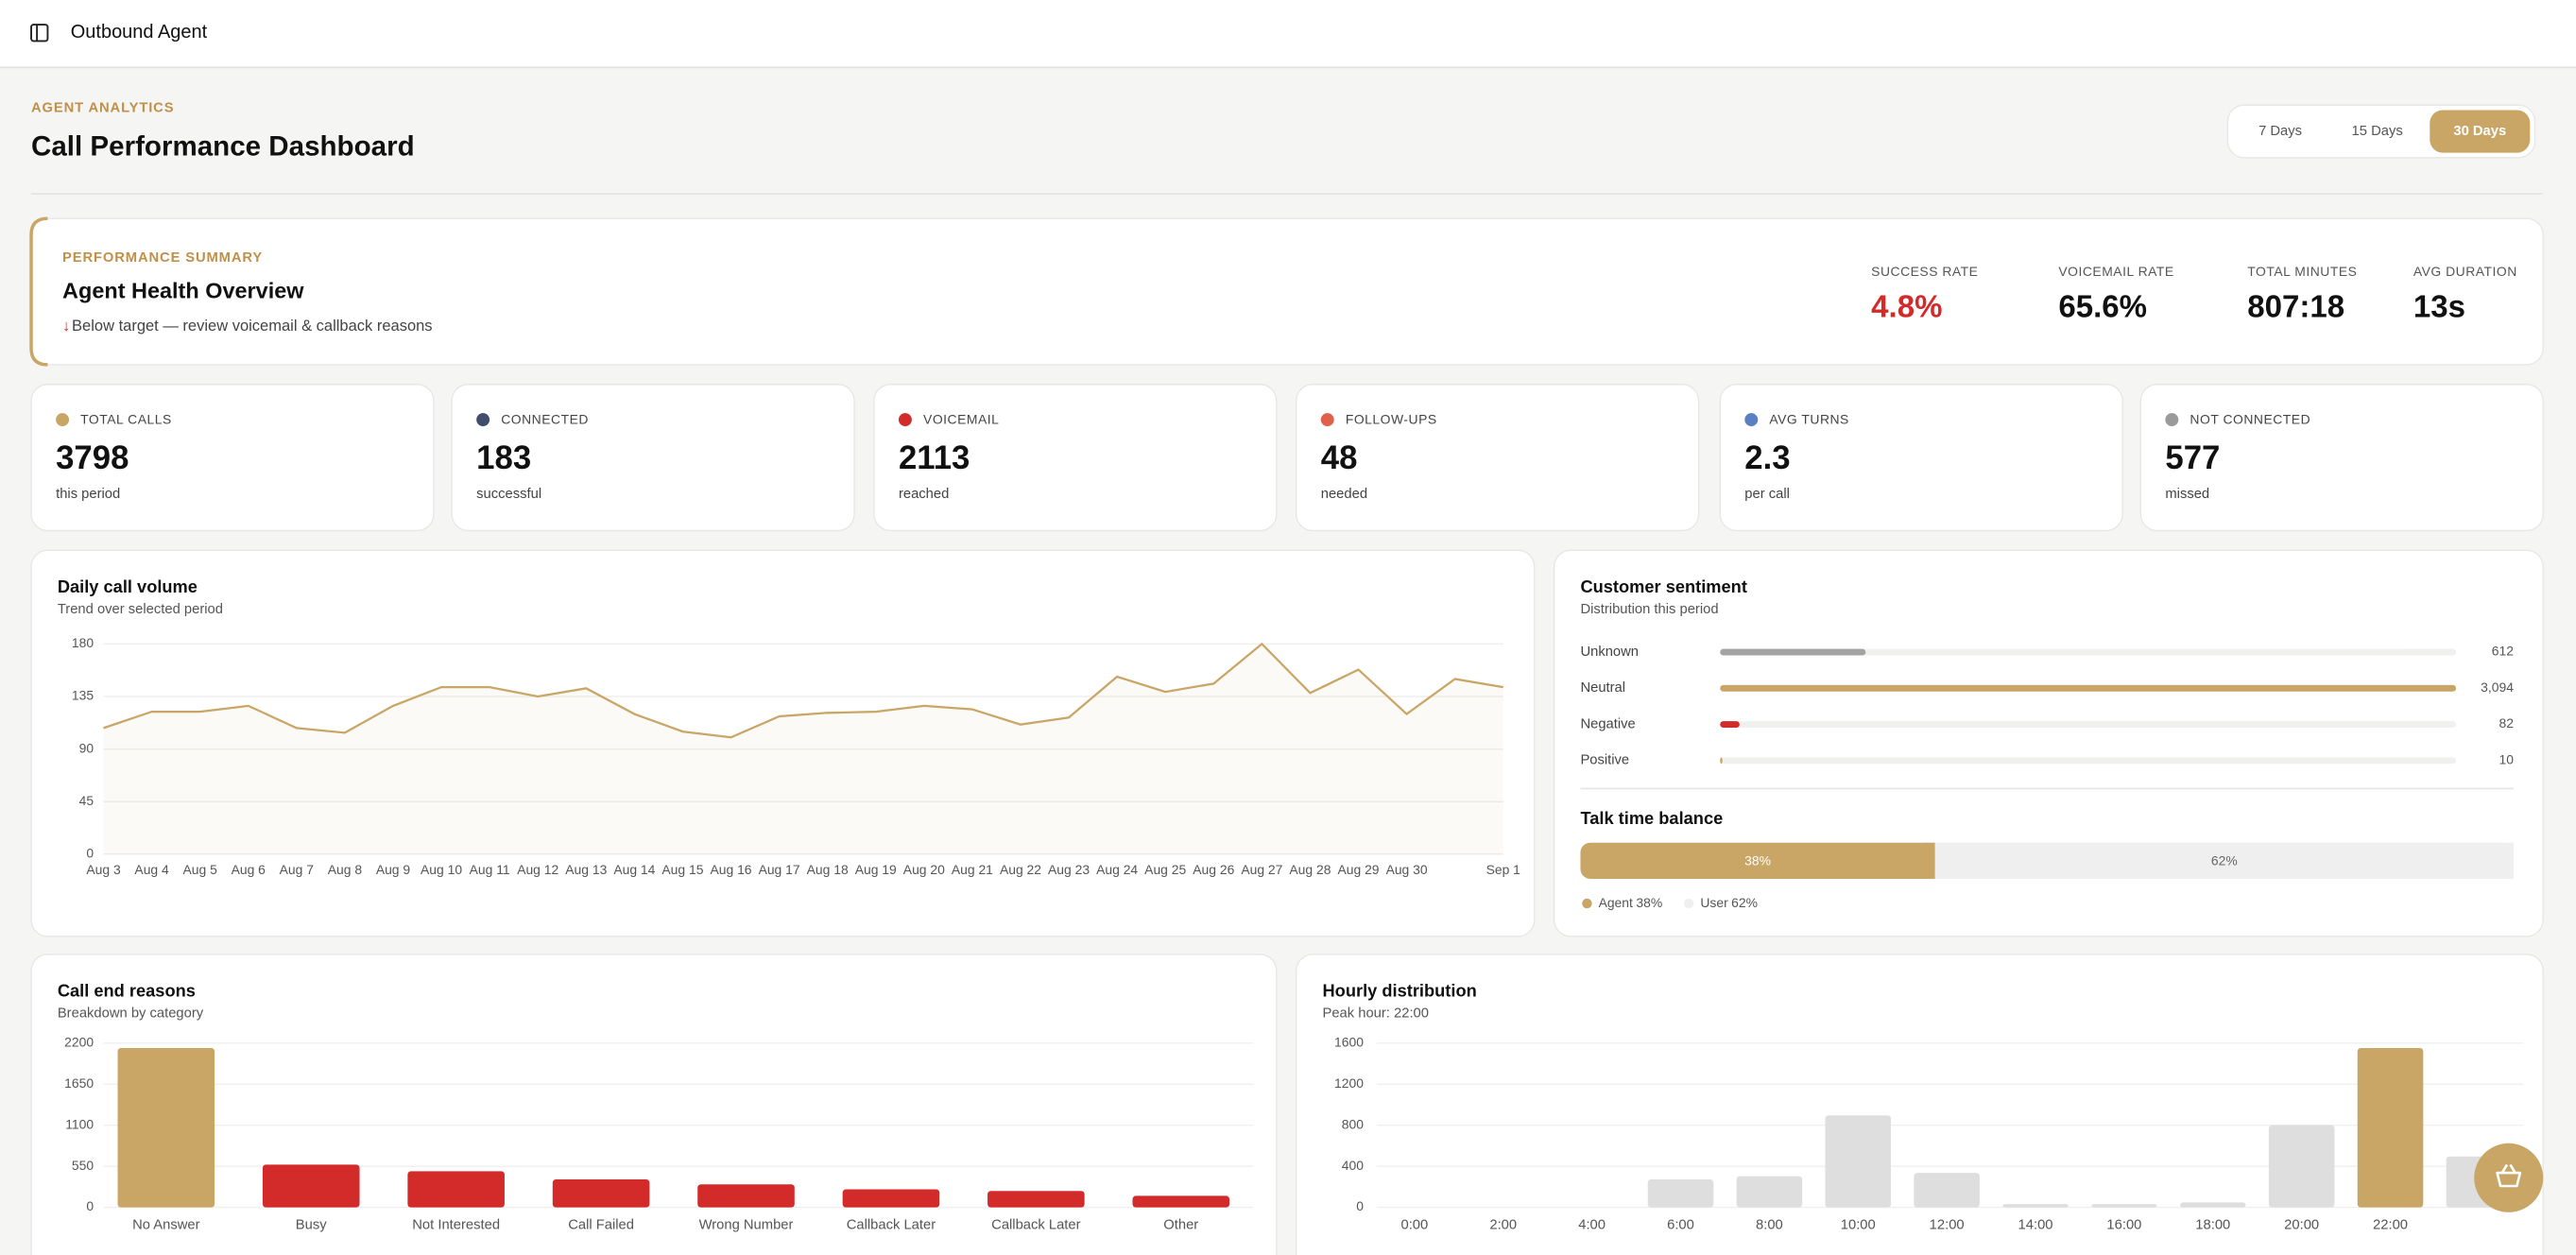 The height and width of the screenshot is (1255, 2576). What do you see at coordinates (1287, 291) in the screenshot?
I see `summary-card` at bounding box center [1287, 291].